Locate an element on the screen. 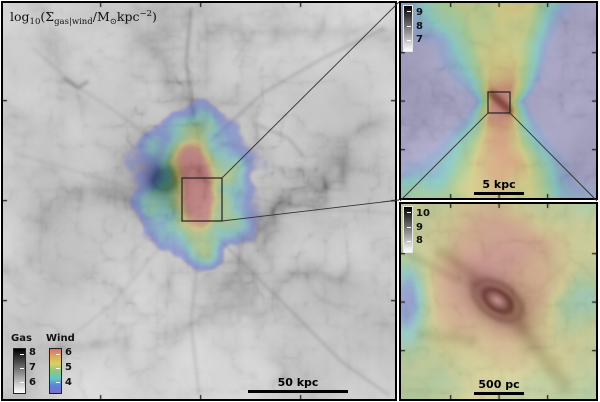 This screenshot has width=600, height=402. scale-bar-label: 5 kpc is located at coordinates (499, 184).